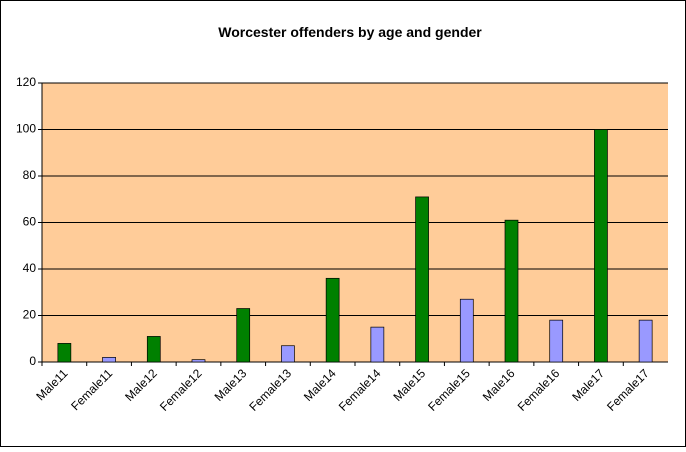 The height and width of the screenshot is (452, 686). What do you see at coordinates (32, 361) in the screenshot?
I see `y-tick-label: 0` at bounding box center [32, 361].